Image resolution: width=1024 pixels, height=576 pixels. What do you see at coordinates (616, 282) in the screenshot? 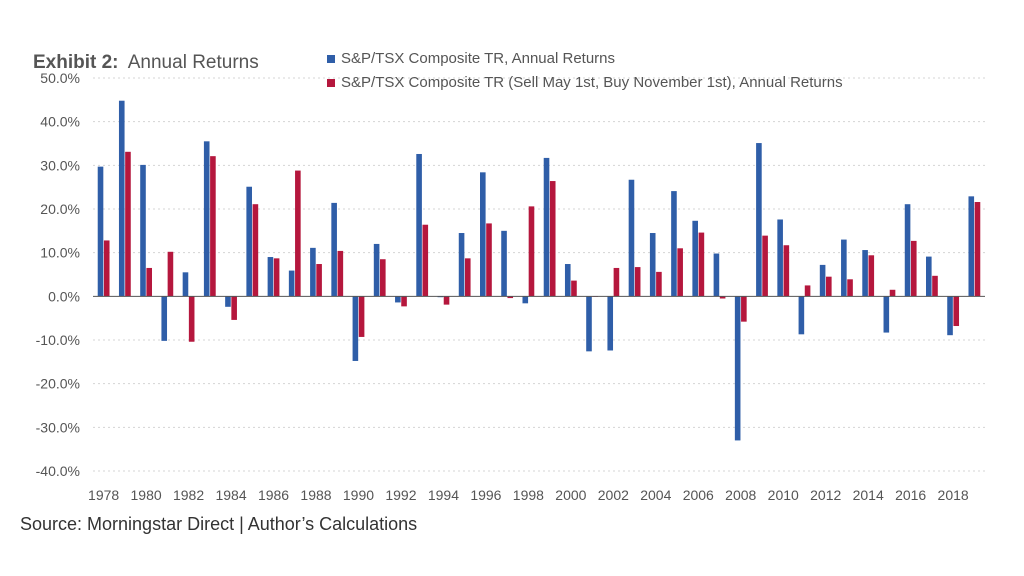
I see `bar-tsx-sell-may-2002` at bounding box center [616, 282].